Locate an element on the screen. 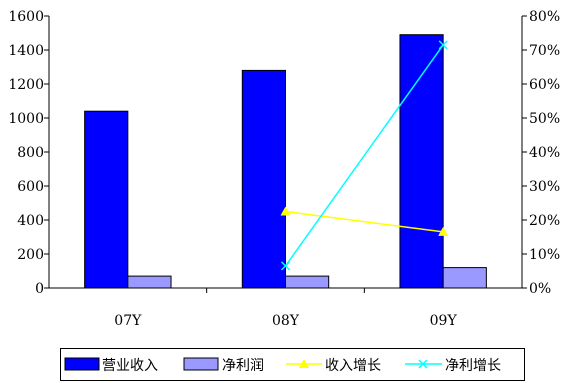 This screenshot has height=383, width=583. y-right-tick-label: 80% is located at coordinates (544, 17).